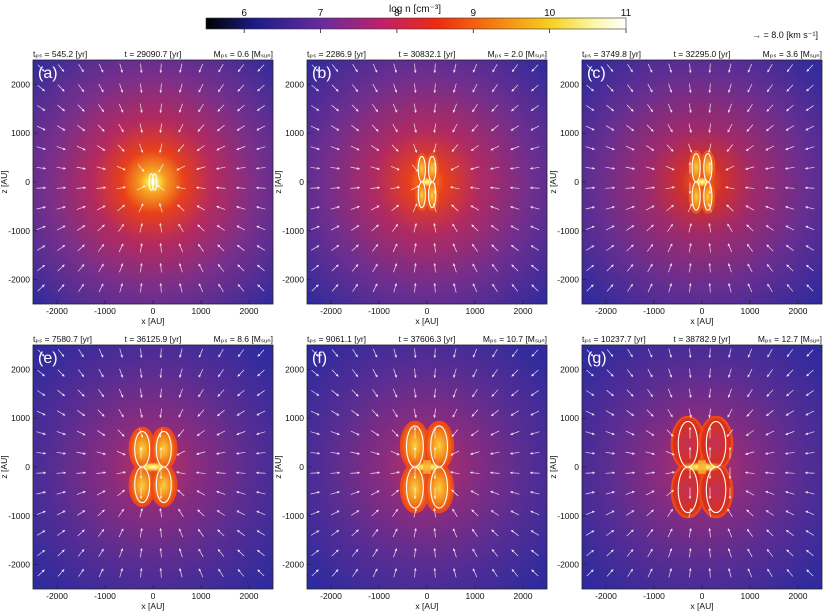  Describe the element at coordinates (439, 487) in the screenshot. I see `density-contour` at that location.